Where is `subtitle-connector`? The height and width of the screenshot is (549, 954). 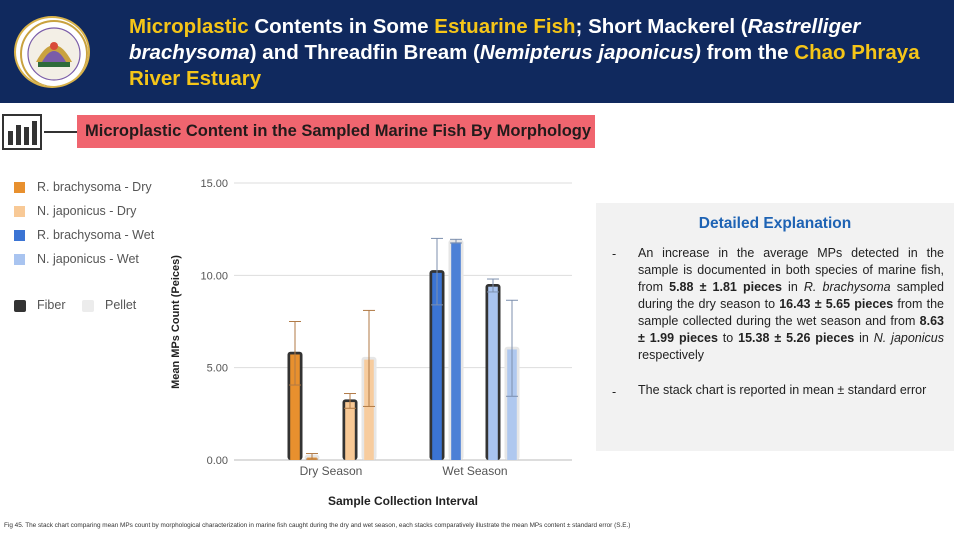
subtitle-connector is located at coordinates (61, 132).